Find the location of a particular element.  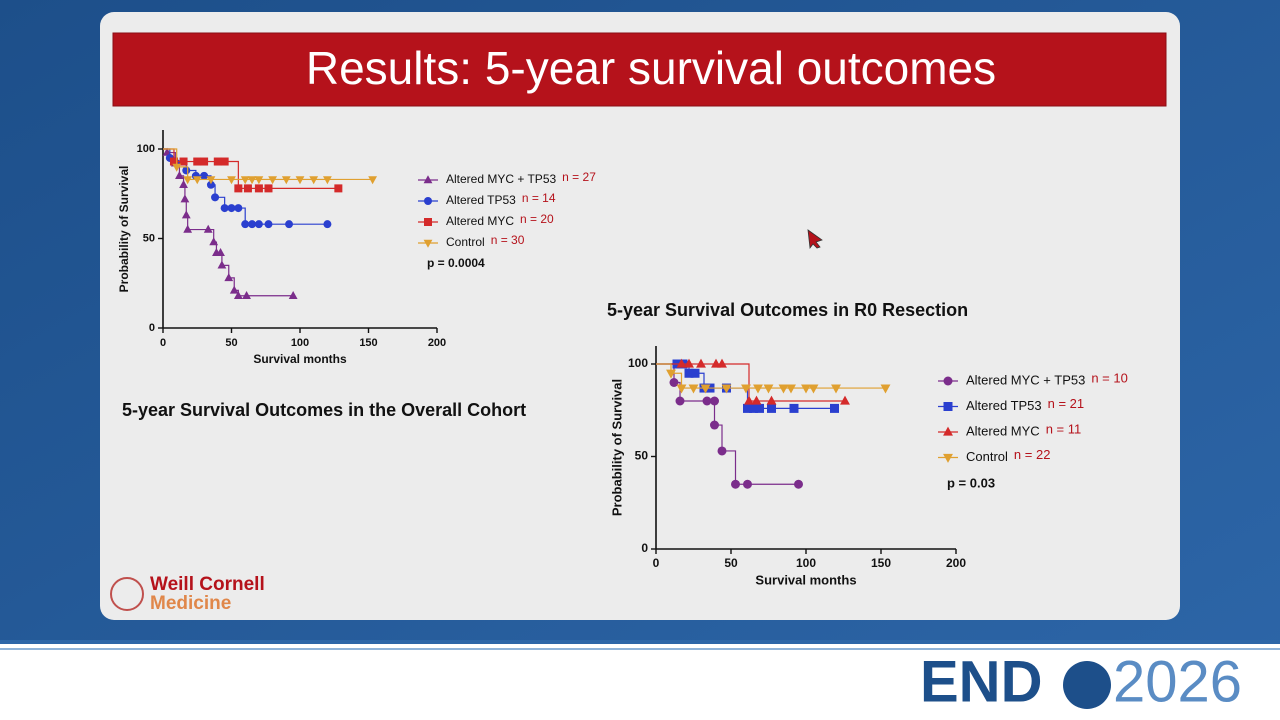

legend-n: n = 27 is located at coordinates (579, 177).